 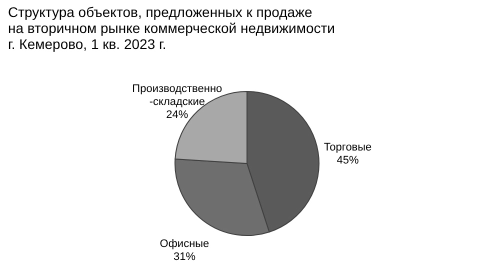 I want to click on data-label: 24%, so click(x=177, y=115).